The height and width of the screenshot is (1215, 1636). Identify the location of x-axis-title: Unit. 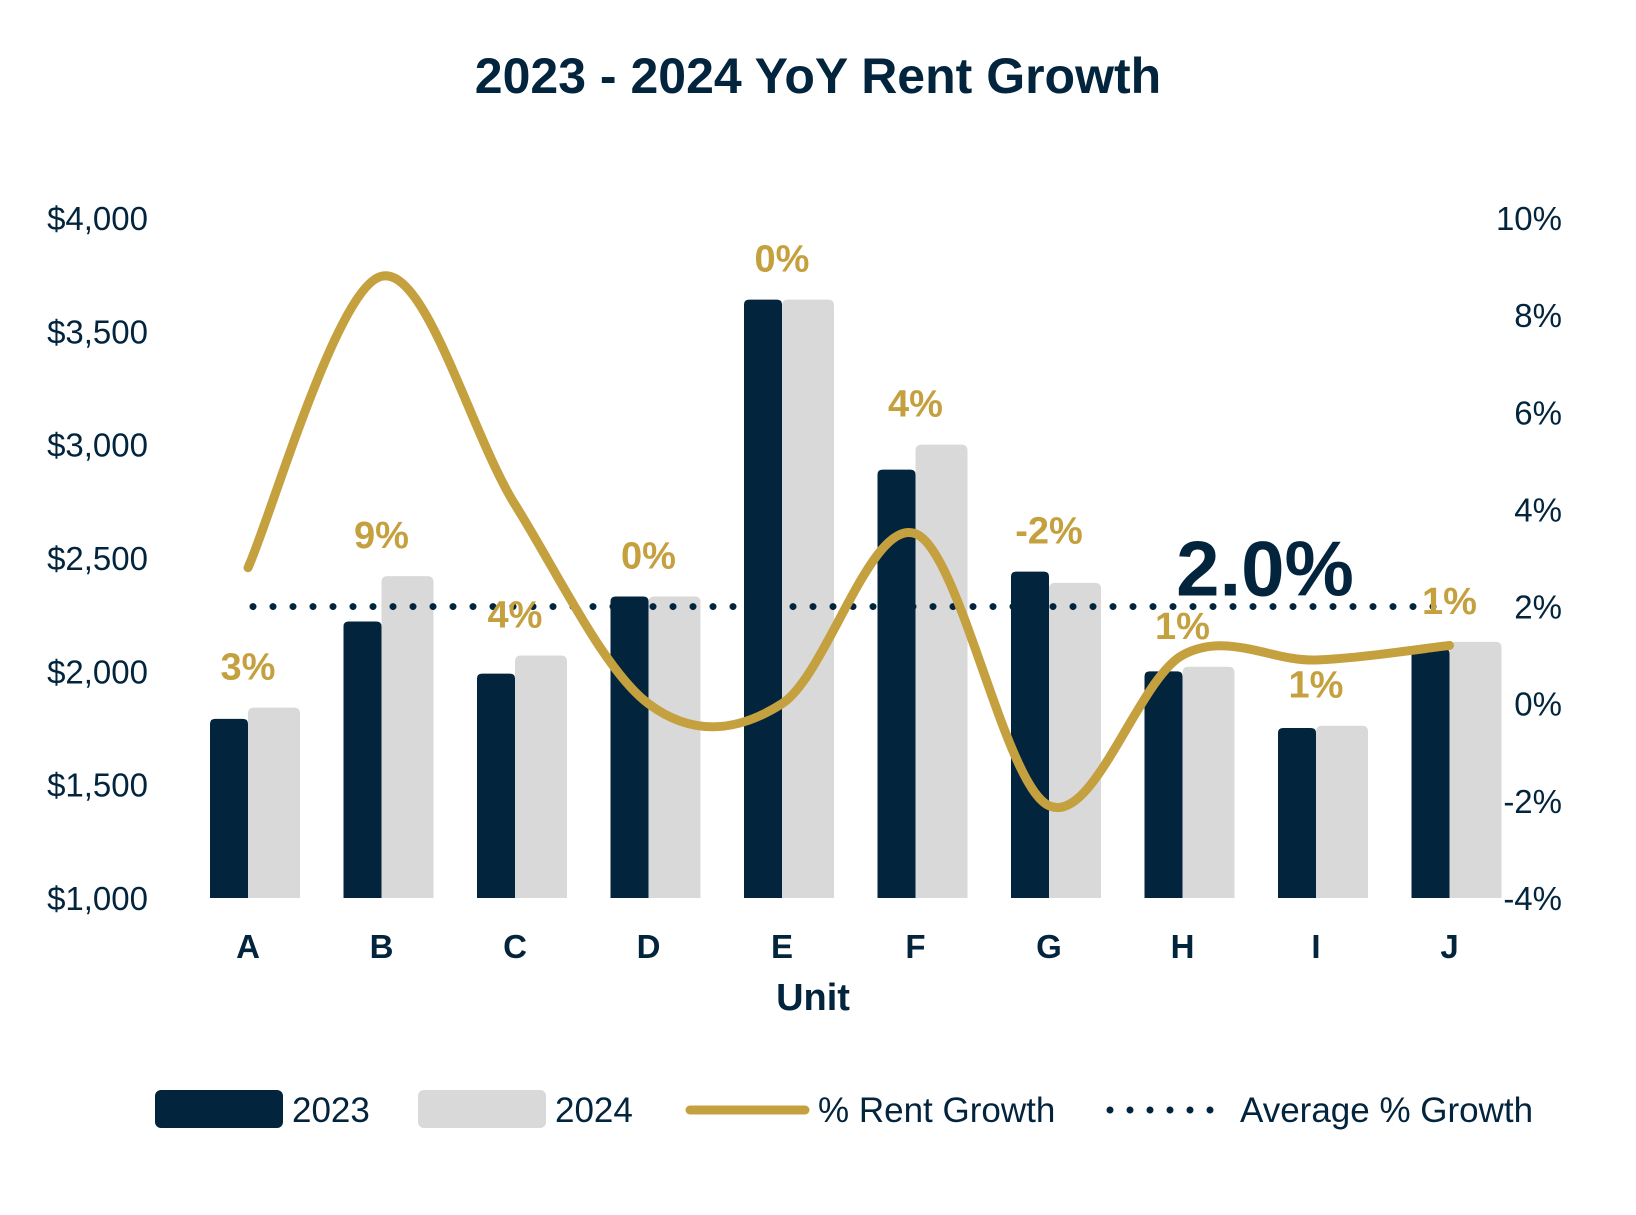
(813, 998).